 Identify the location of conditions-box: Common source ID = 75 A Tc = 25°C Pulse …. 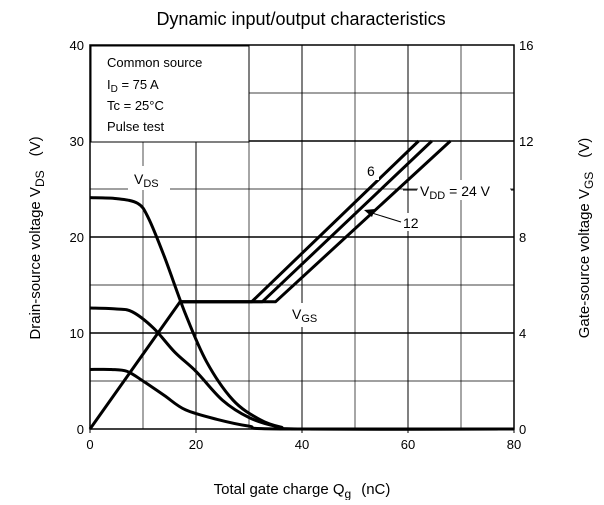
(170, 94).